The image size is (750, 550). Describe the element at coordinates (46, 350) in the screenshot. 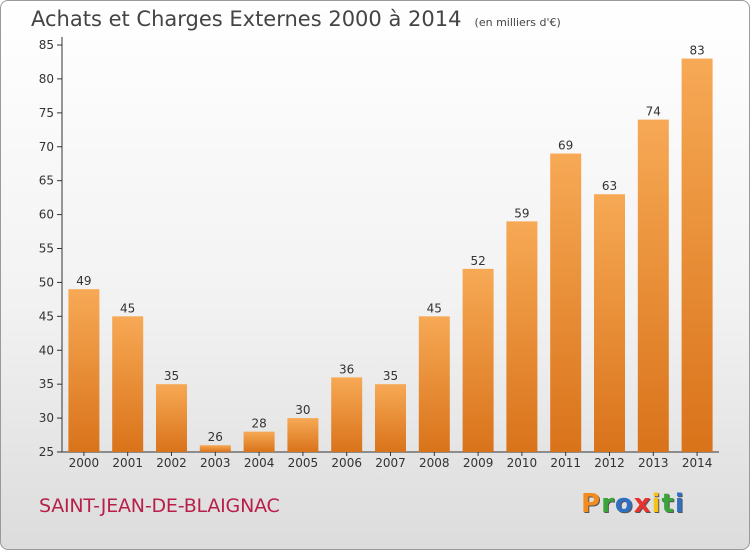

I see `y-tick-label: 40` at that location.